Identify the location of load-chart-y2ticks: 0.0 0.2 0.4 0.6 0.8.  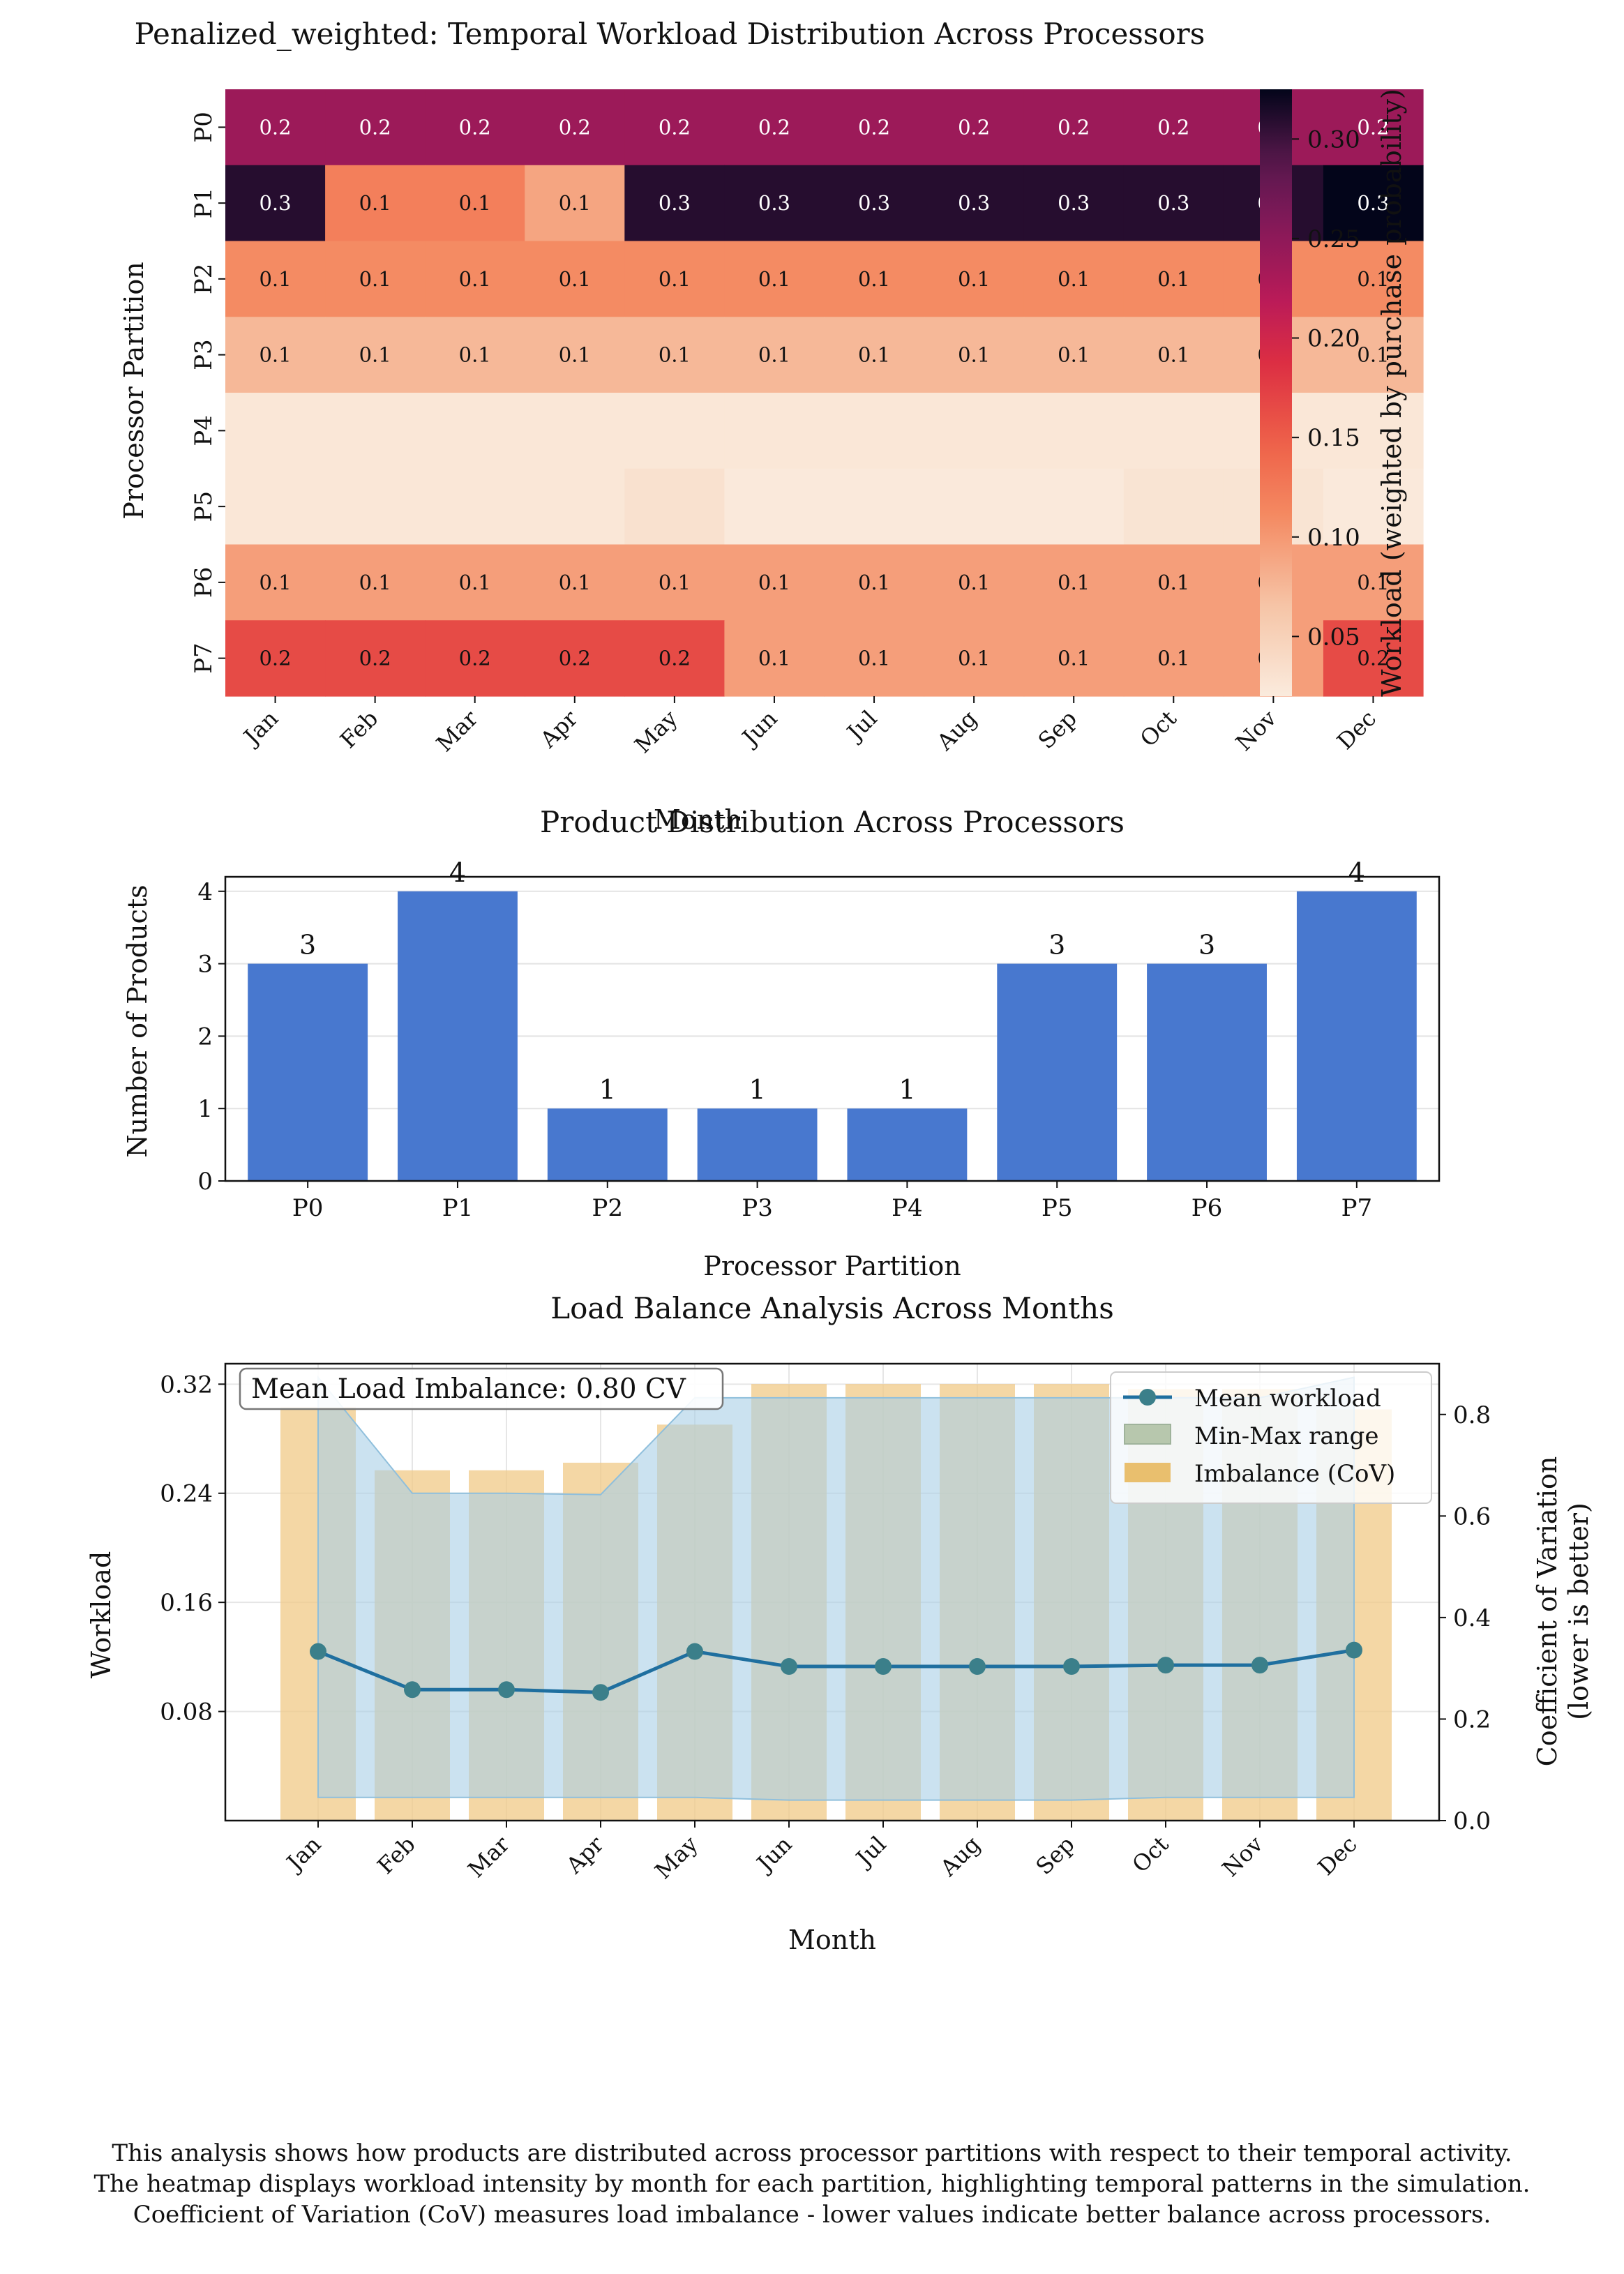
(1465, 1618).